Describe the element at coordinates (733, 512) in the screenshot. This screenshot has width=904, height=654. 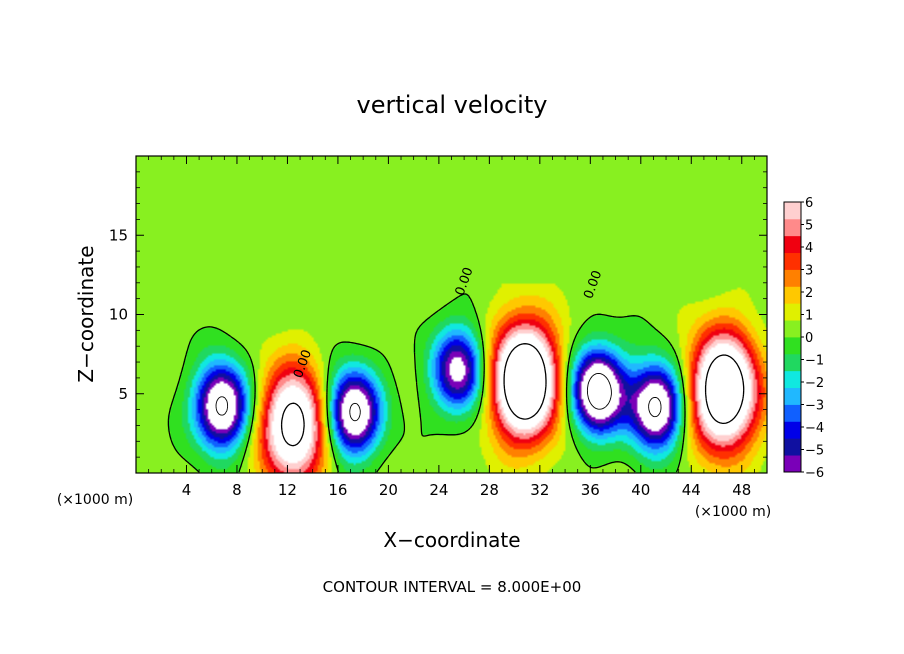
I see `x-unit-right: (×1000 m)` at that location.